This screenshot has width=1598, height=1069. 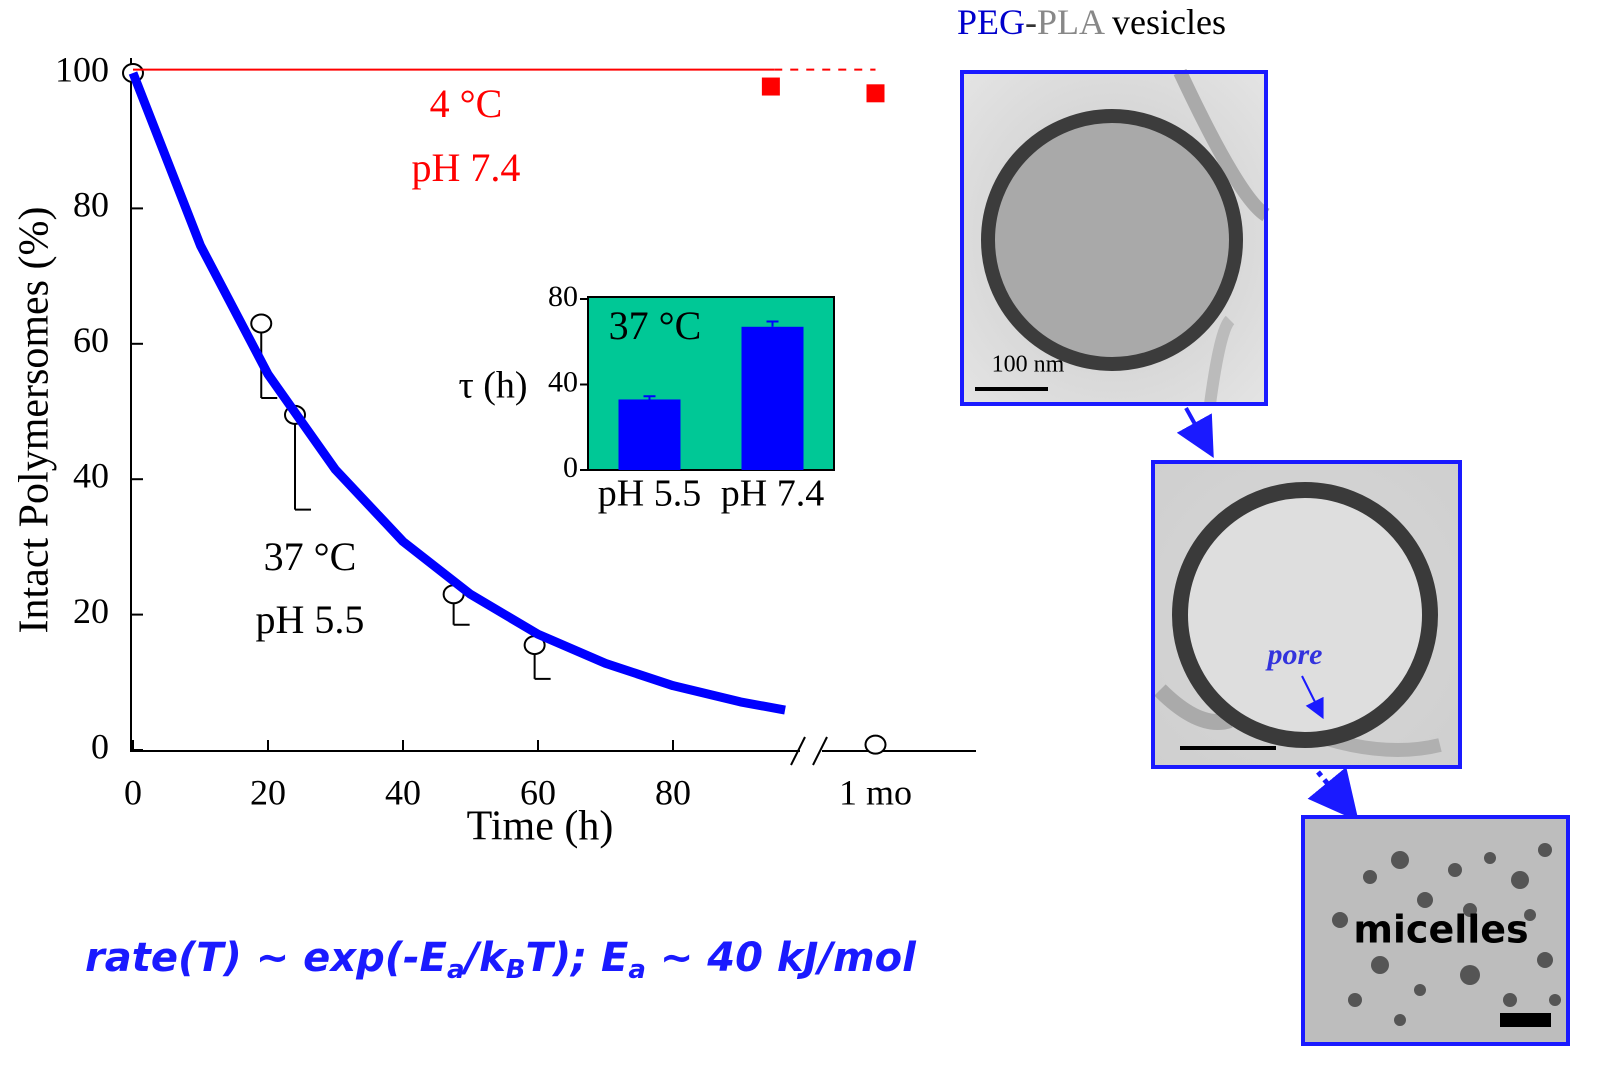 What do you see at coordinates (310, 556) in the screenshot?
I see `annotation: 37 °C` at bounding box center [310, 556].